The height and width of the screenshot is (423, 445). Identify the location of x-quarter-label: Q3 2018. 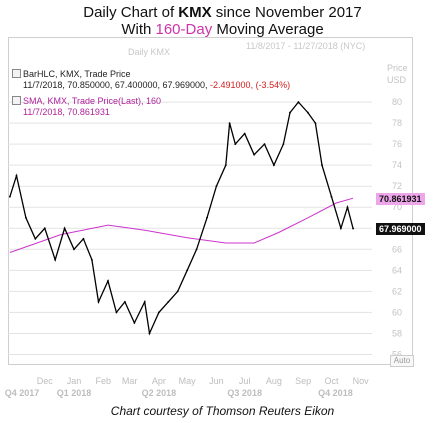
(244, 393).